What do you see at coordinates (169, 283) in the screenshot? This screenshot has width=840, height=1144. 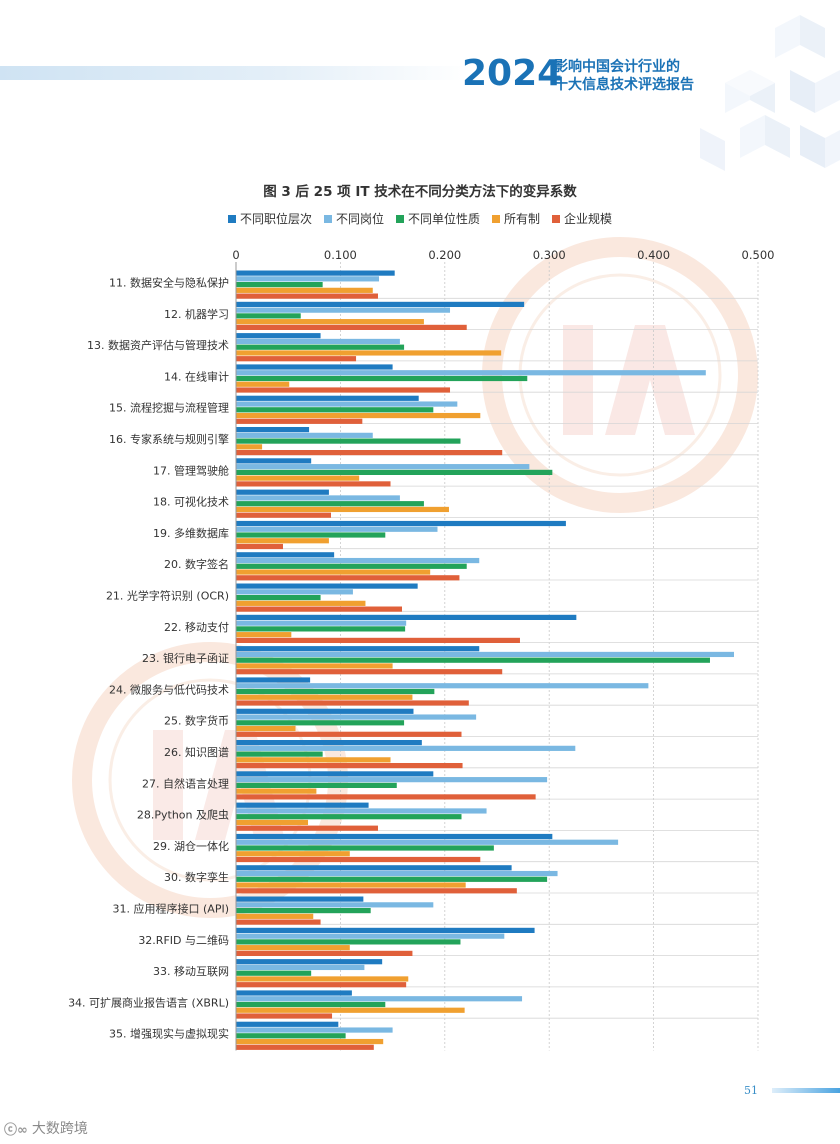 I see `category-label: 11. 数据安全与隐私保护` at bounding box center [169, 283].